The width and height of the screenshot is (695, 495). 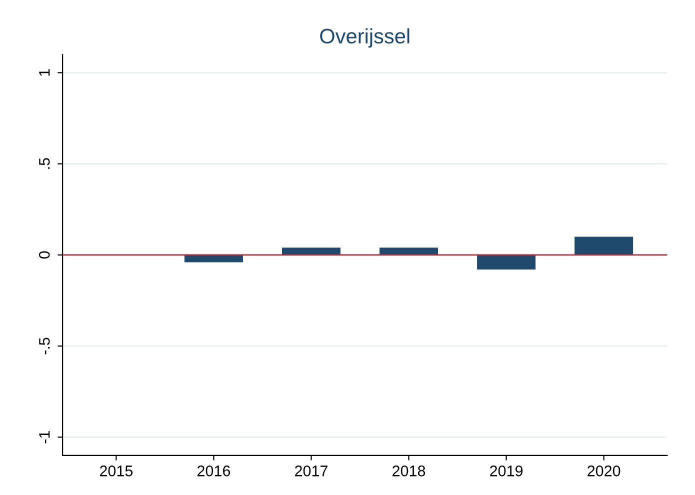 What do you see at coordinates (44, 346) in the screenshot?
I see `y-tick-label: -.5` at bounding box center [44, 346].